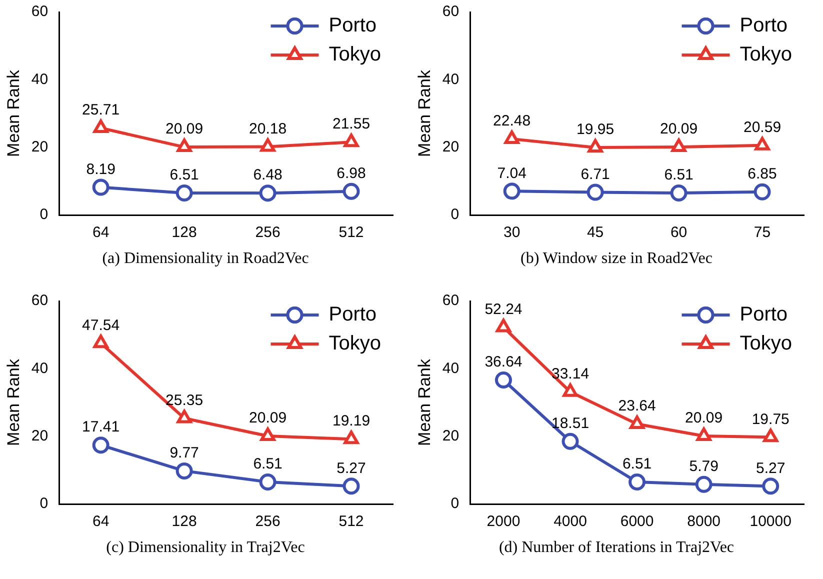 This screenshot has height=579, width=823. What do you see at coordinates (762, 173) in the screenshot?
I see `data-label: 6.85` at bounding box center [762, 173].